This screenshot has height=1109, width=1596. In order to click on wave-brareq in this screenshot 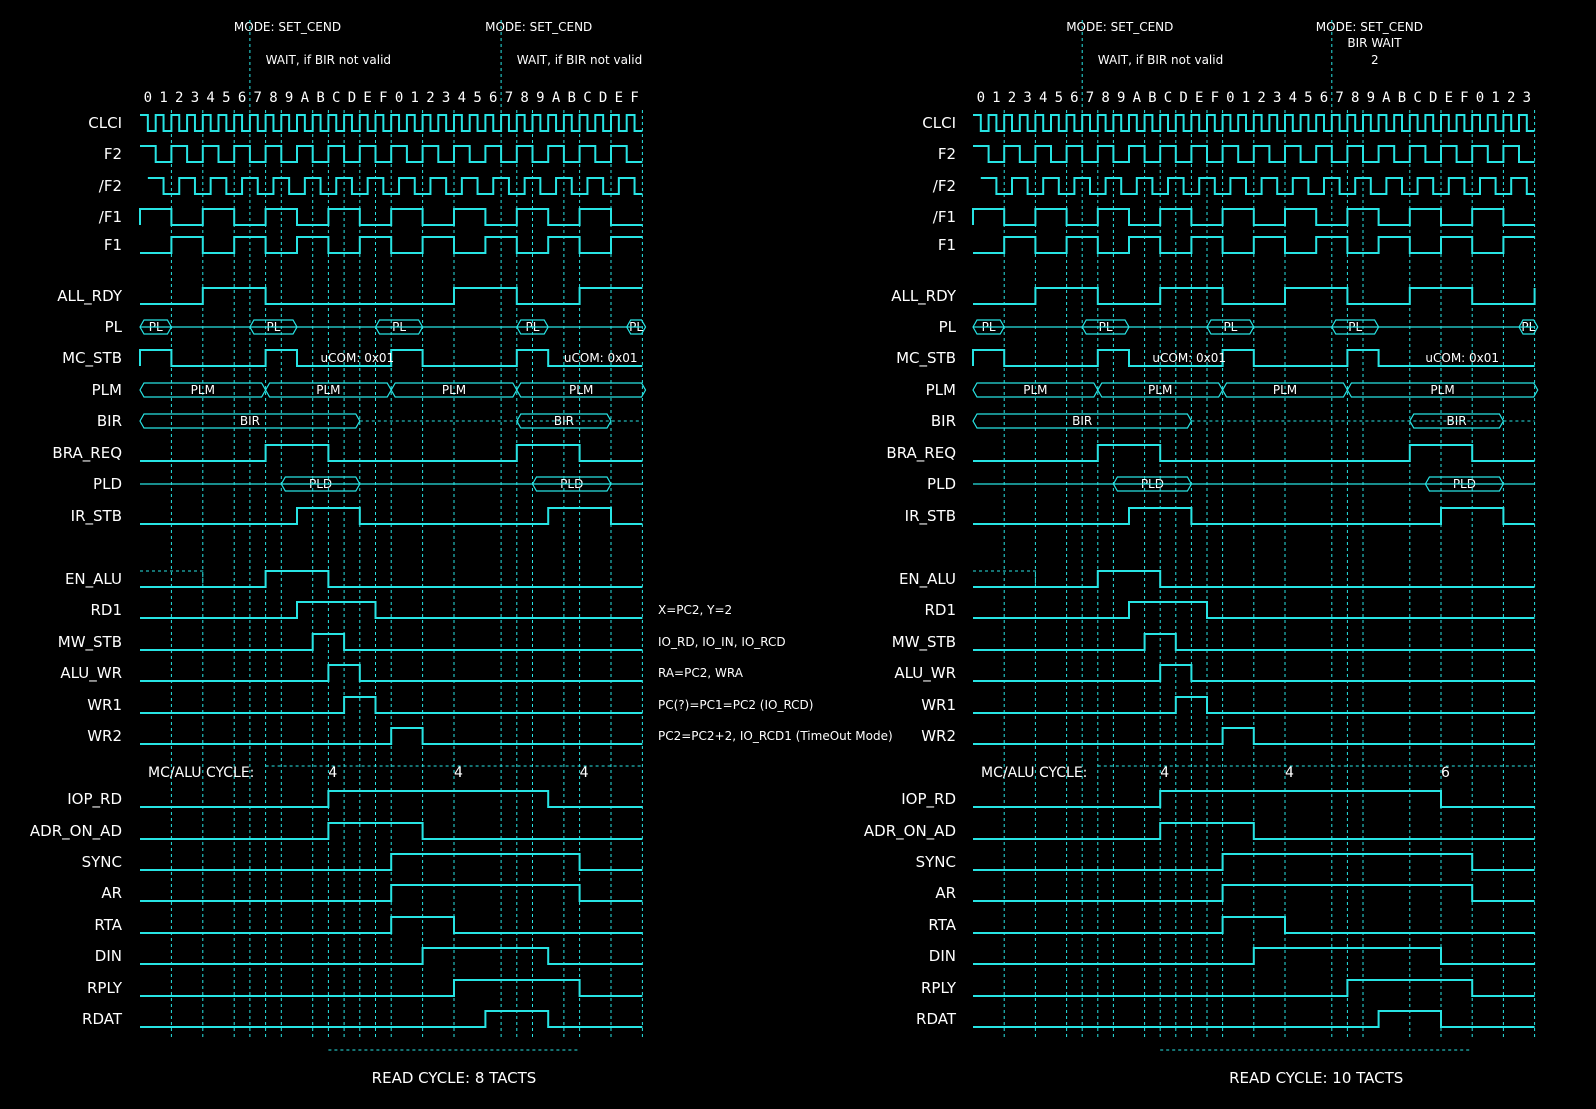, I will do `click(1254, 453)`.